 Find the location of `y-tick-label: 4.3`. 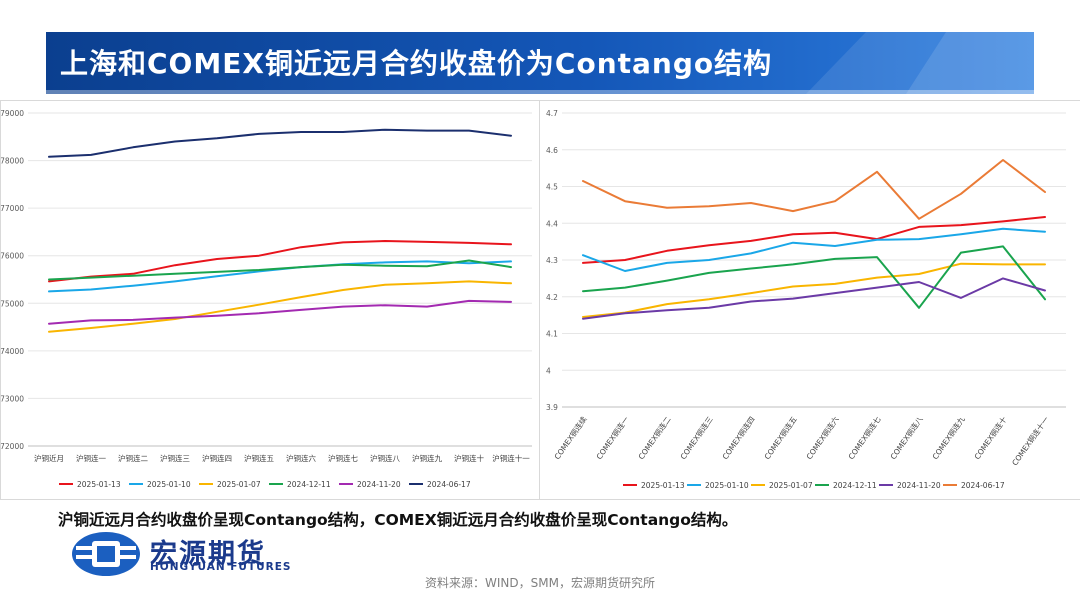

y-tick-label: 4.3 is located at coordinates (552, 260).